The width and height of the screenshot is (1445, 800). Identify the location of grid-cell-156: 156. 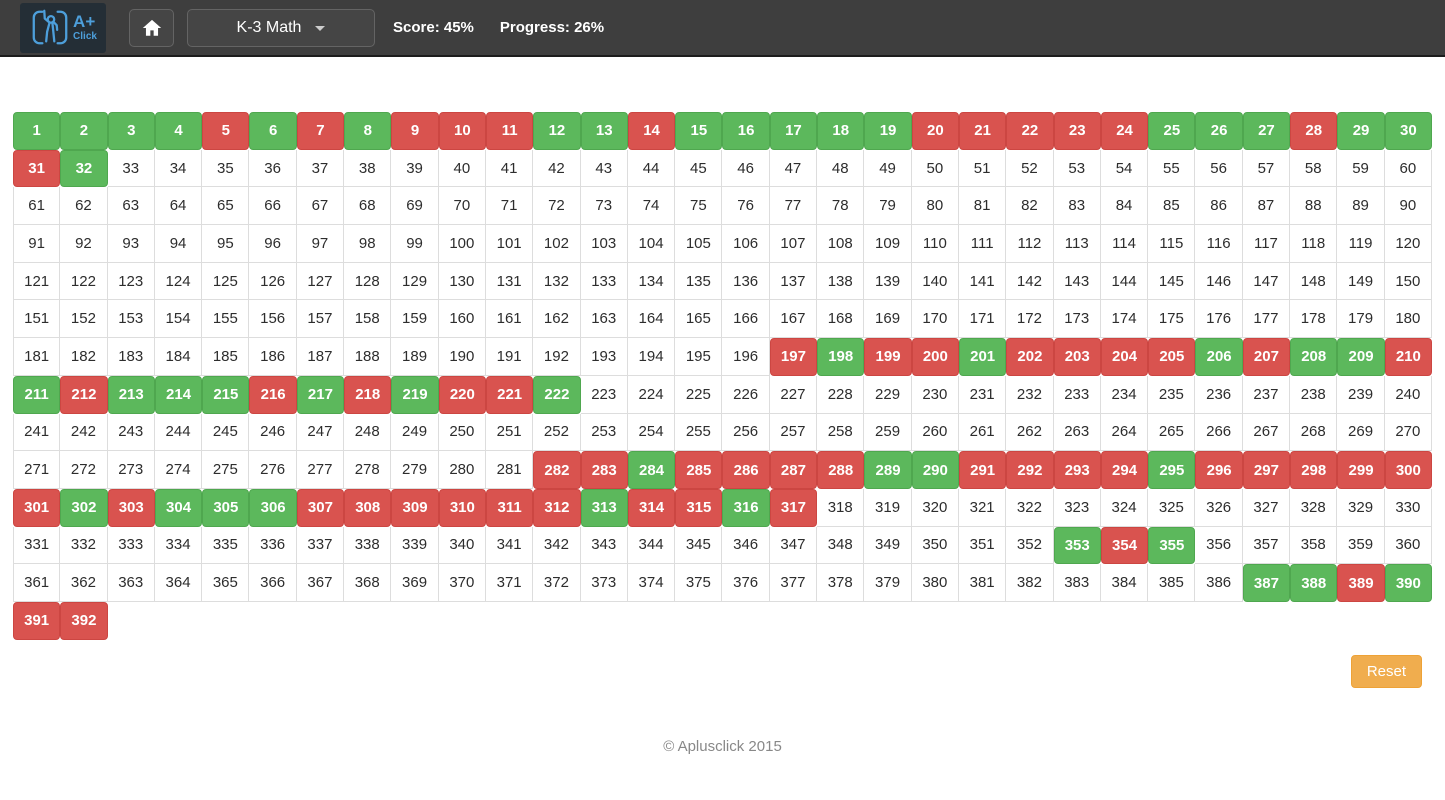
(273, 319).